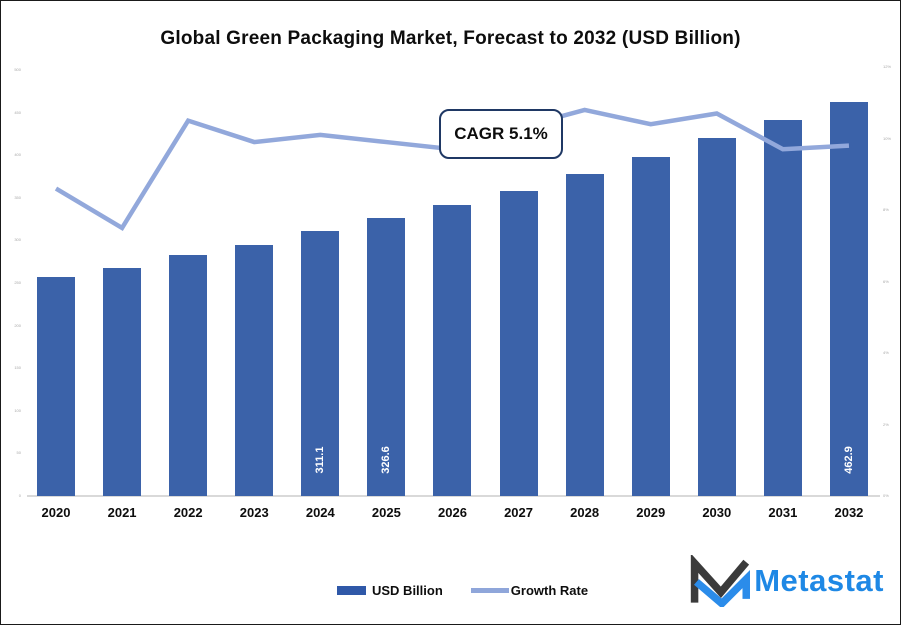 This screenshot has width=901, height=625. I want to click on y-left-tick-label: 200, so click(17, 325).